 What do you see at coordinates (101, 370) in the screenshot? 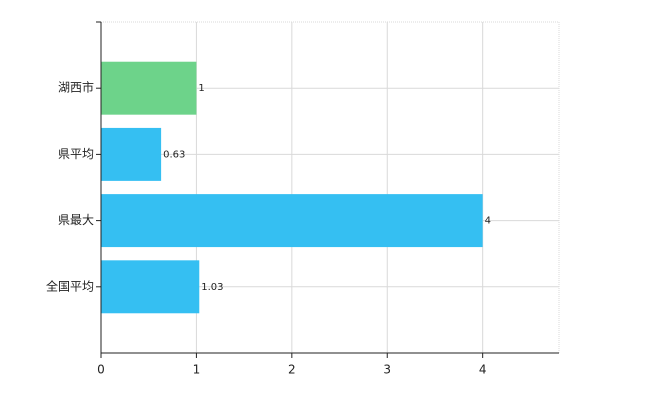
I see `x-tick-label: 0` at bounding box center [101, 370].